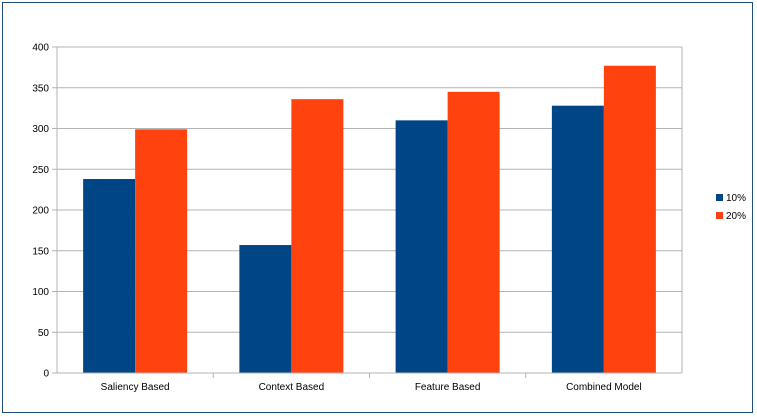 This screenshot has height=417, width=757. Describe the element at coordinates (40, 251) in the screenshot. I see `y-tick-label: 150` at that location.